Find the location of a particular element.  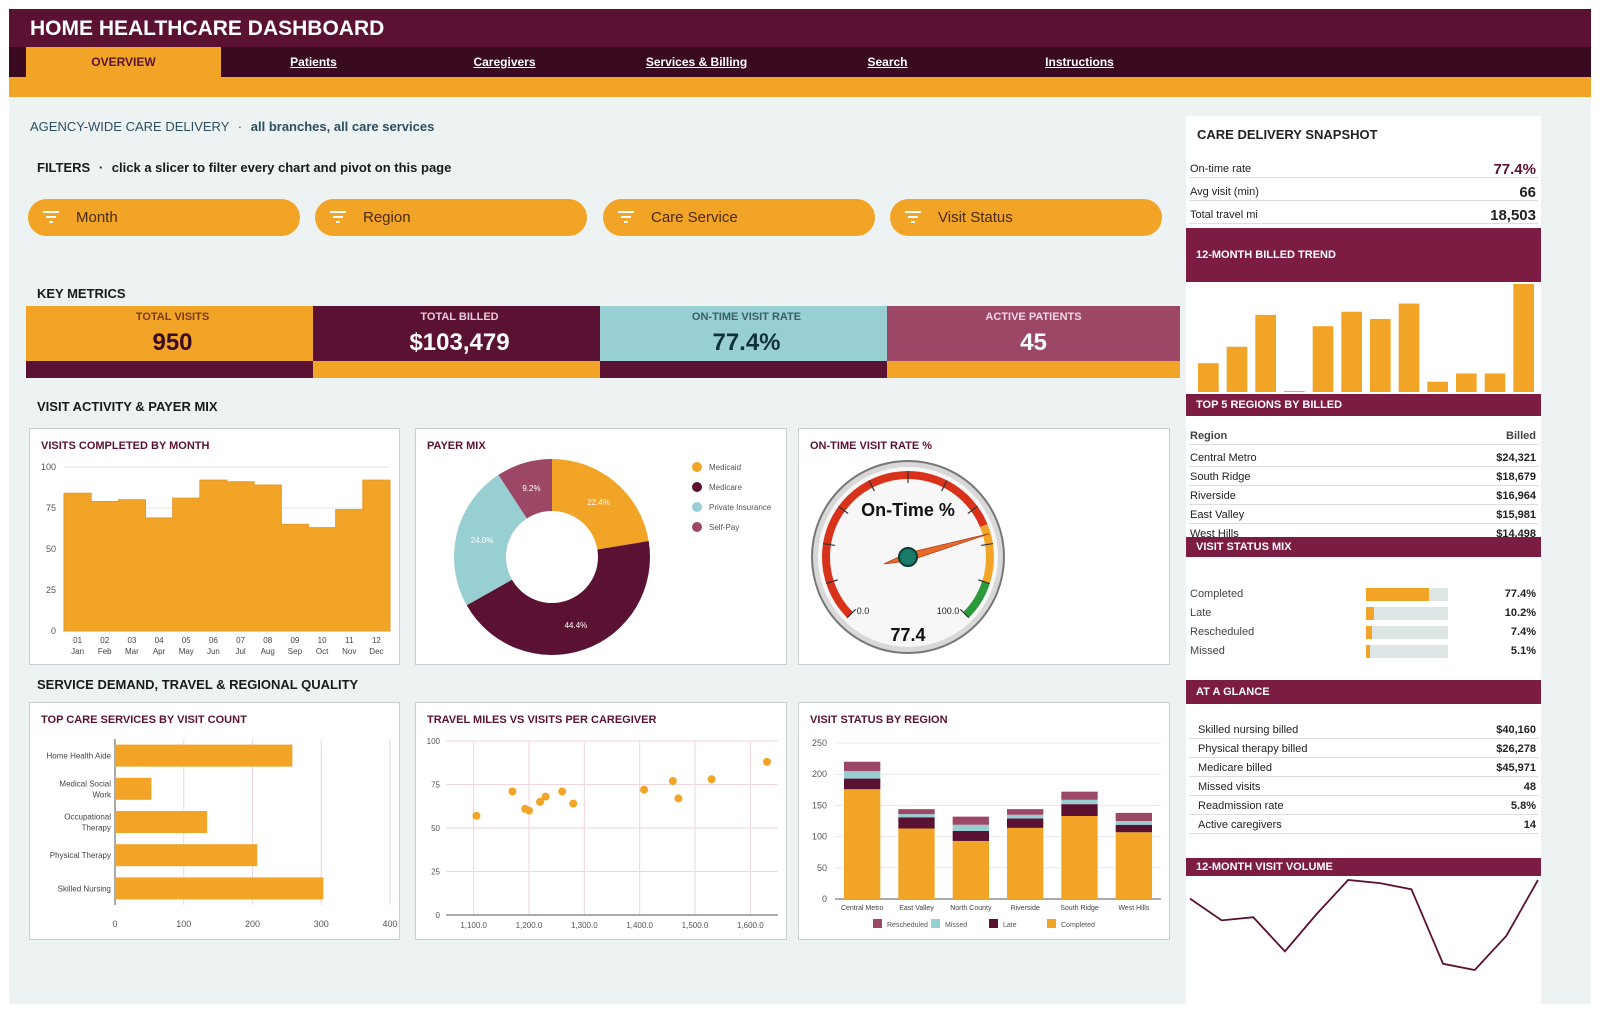

x-tick-label: 03 is located at coordinates (131, 640).